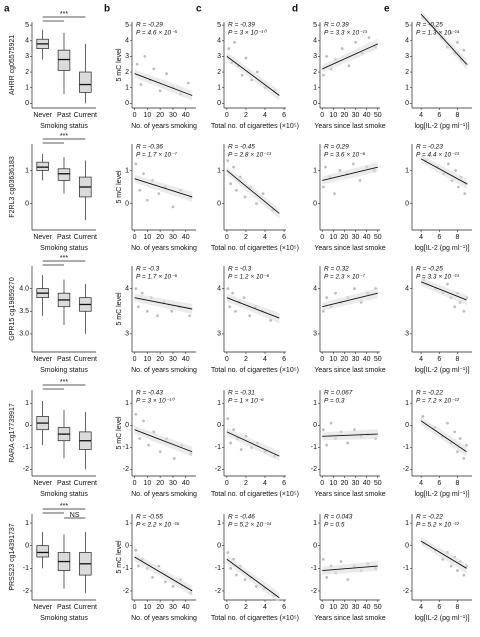  Describe the element at coordinates (149, 393) in the screenshot. I see `annotation: R = -0.43` at that location.